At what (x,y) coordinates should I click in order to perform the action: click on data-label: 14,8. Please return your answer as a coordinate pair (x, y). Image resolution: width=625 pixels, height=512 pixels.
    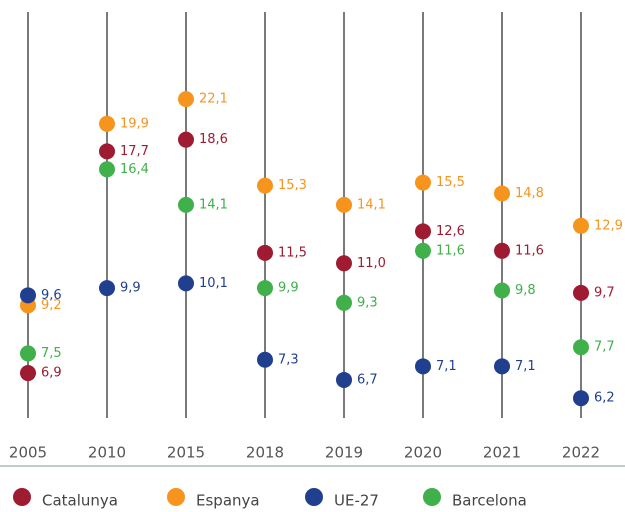
    Looking at the image, I should click on (529, 193).